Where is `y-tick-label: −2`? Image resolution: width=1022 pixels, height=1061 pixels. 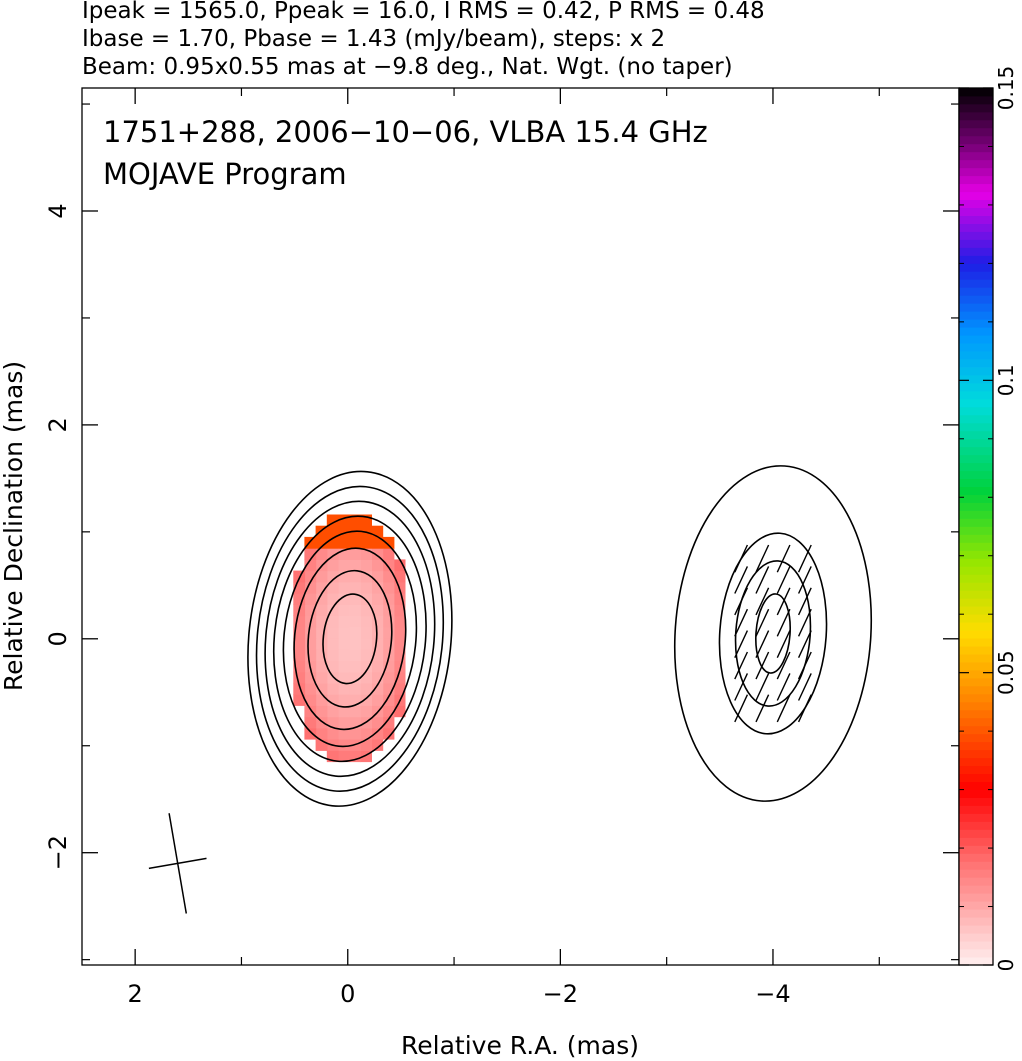
y-tick-label: −2 is located at coordinates (58, 852).